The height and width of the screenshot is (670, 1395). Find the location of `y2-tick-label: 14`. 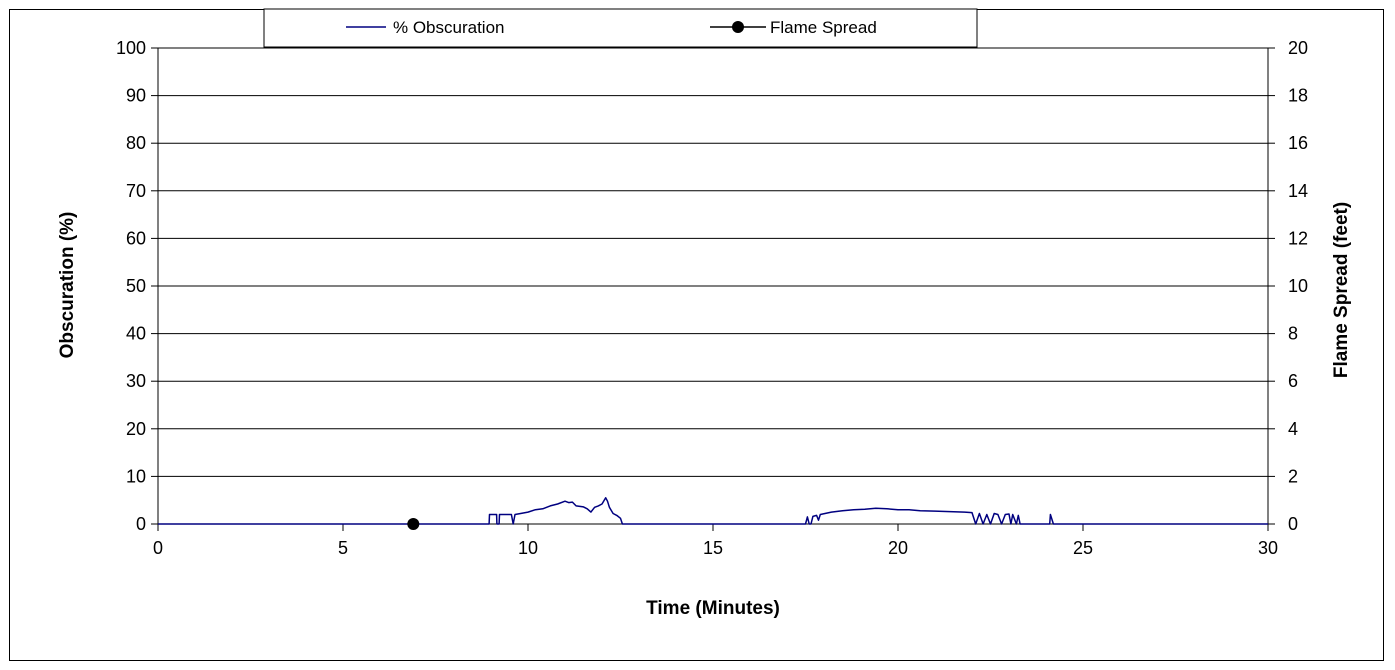

y2-tick-label: 14 is located at coordinates (1298, 191).